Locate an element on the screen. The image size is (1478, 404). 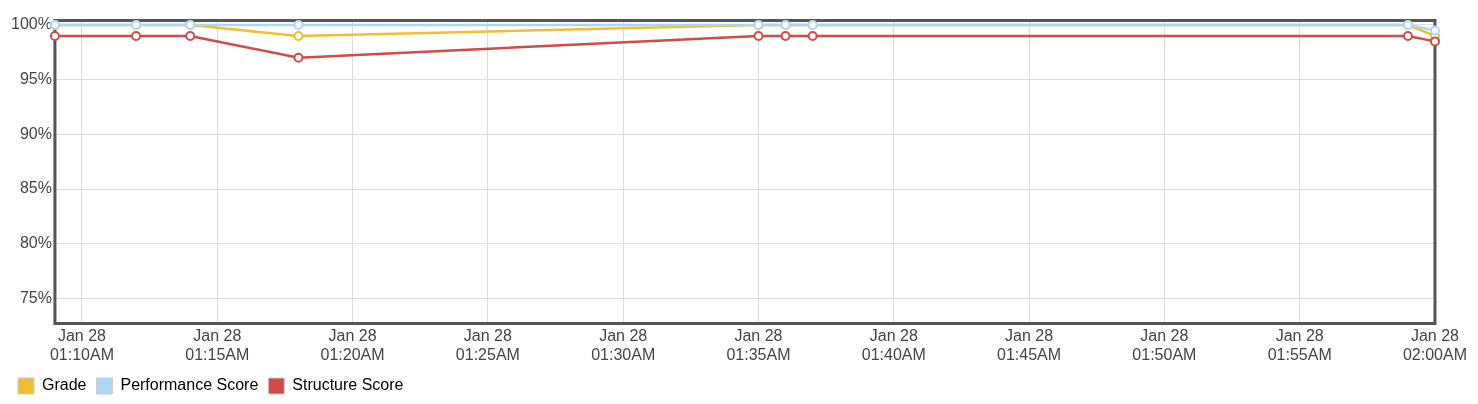
x-tick-label: Jan 28 01:10AM is located at coordinates (82, 344).